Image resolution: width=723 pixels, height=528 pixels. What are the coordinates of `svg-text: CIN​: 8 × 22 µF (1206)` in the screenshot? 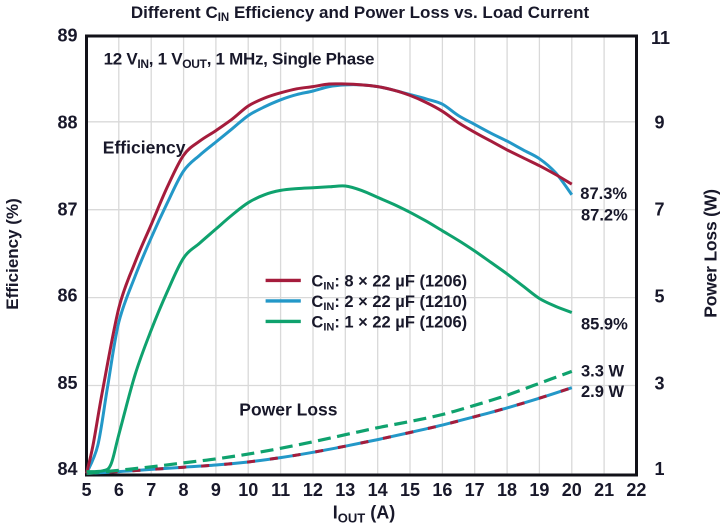 It's located at (389, 282).